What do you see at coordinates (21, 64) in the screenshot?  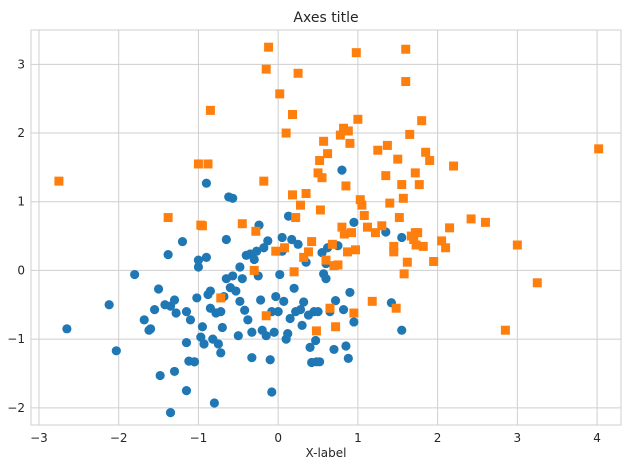 I see `y-tick-label: 3` at bounding box center [21, 64].